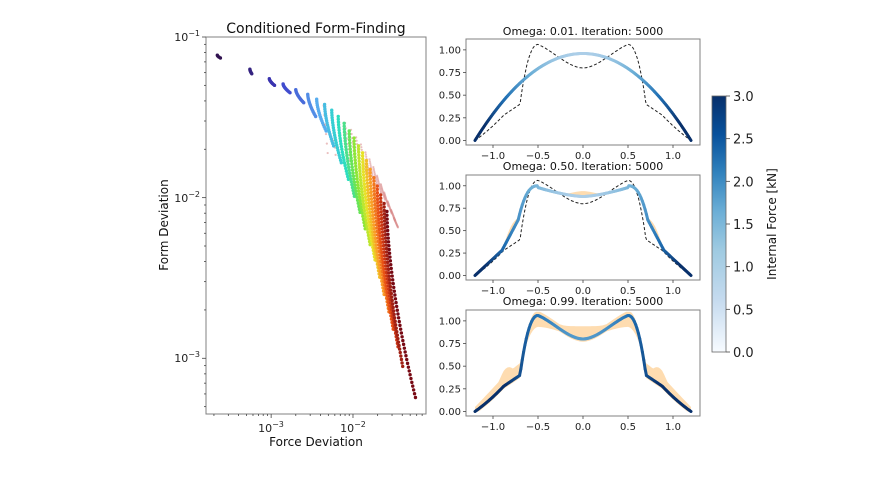 This screenshot has height=500, width=889. Describe the element at coordinates (450, 321) in the screenshot. I see `y-tick-label: 1.00` at that location.